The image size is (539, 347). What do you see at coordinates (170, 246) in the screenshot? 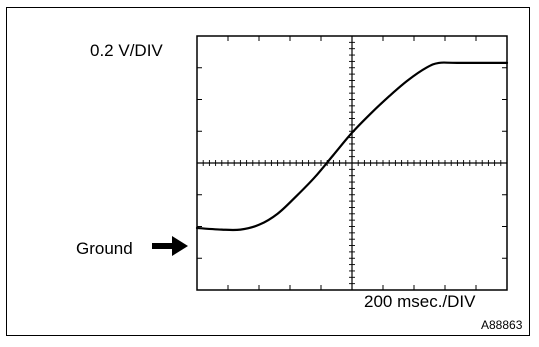
I see `arrow-right-icon` at bounding box center [170, 246].